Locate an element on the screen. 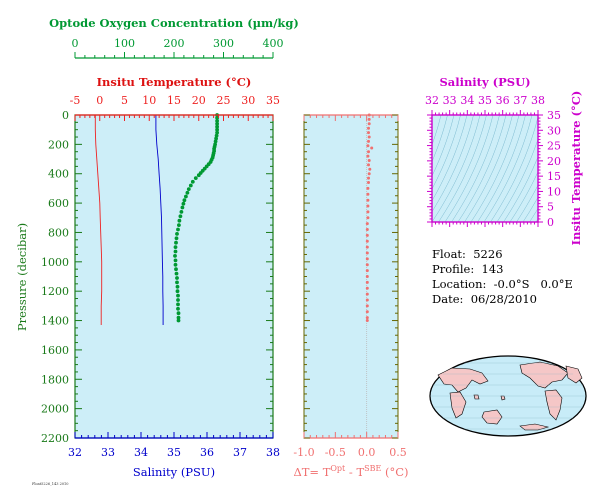  figure-tag: Float5226_143 2010 is located at coordinates (50, 484).